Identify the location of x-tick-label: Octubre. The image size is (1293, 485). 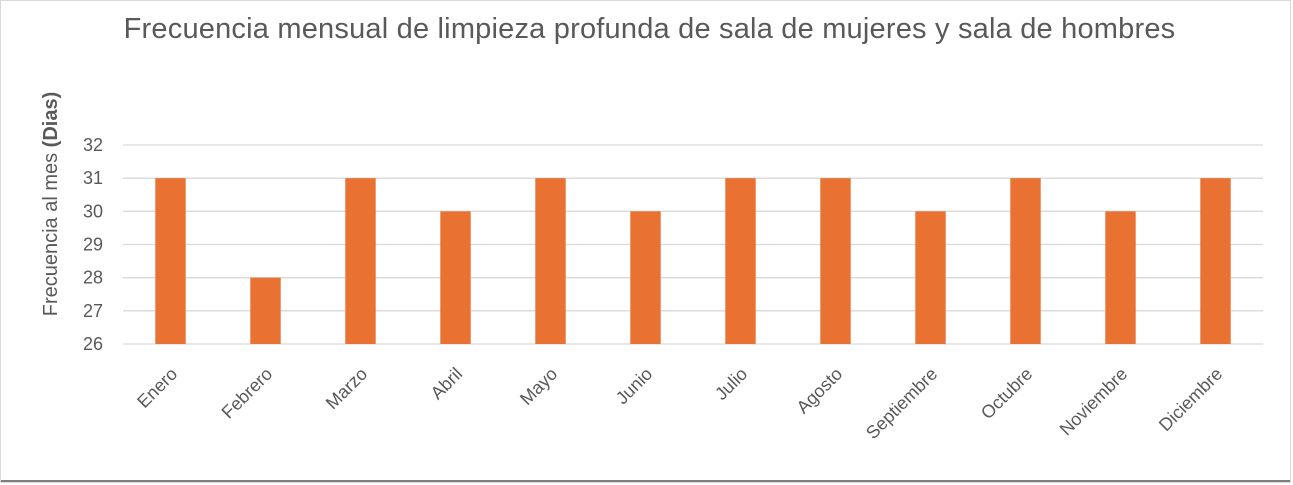
(1006, 393).